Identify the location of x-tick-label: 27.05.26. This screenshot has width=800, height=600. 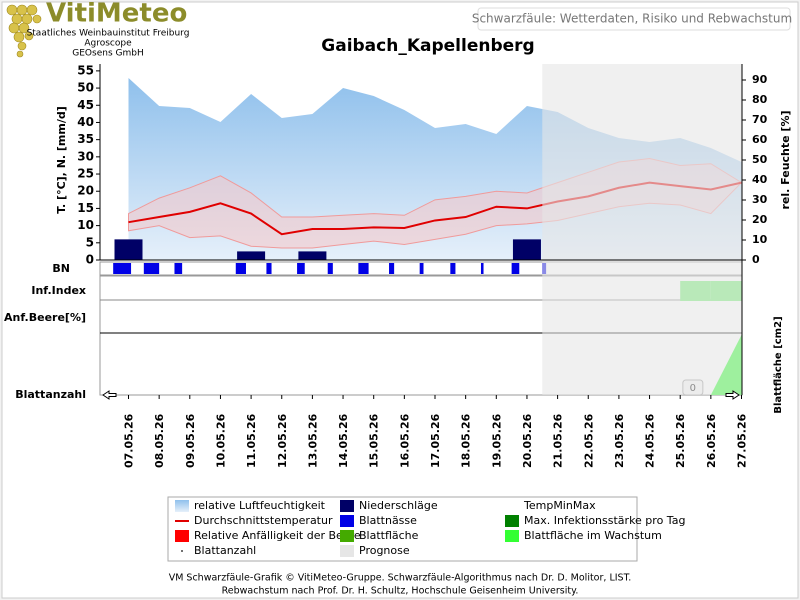
(742, 440).